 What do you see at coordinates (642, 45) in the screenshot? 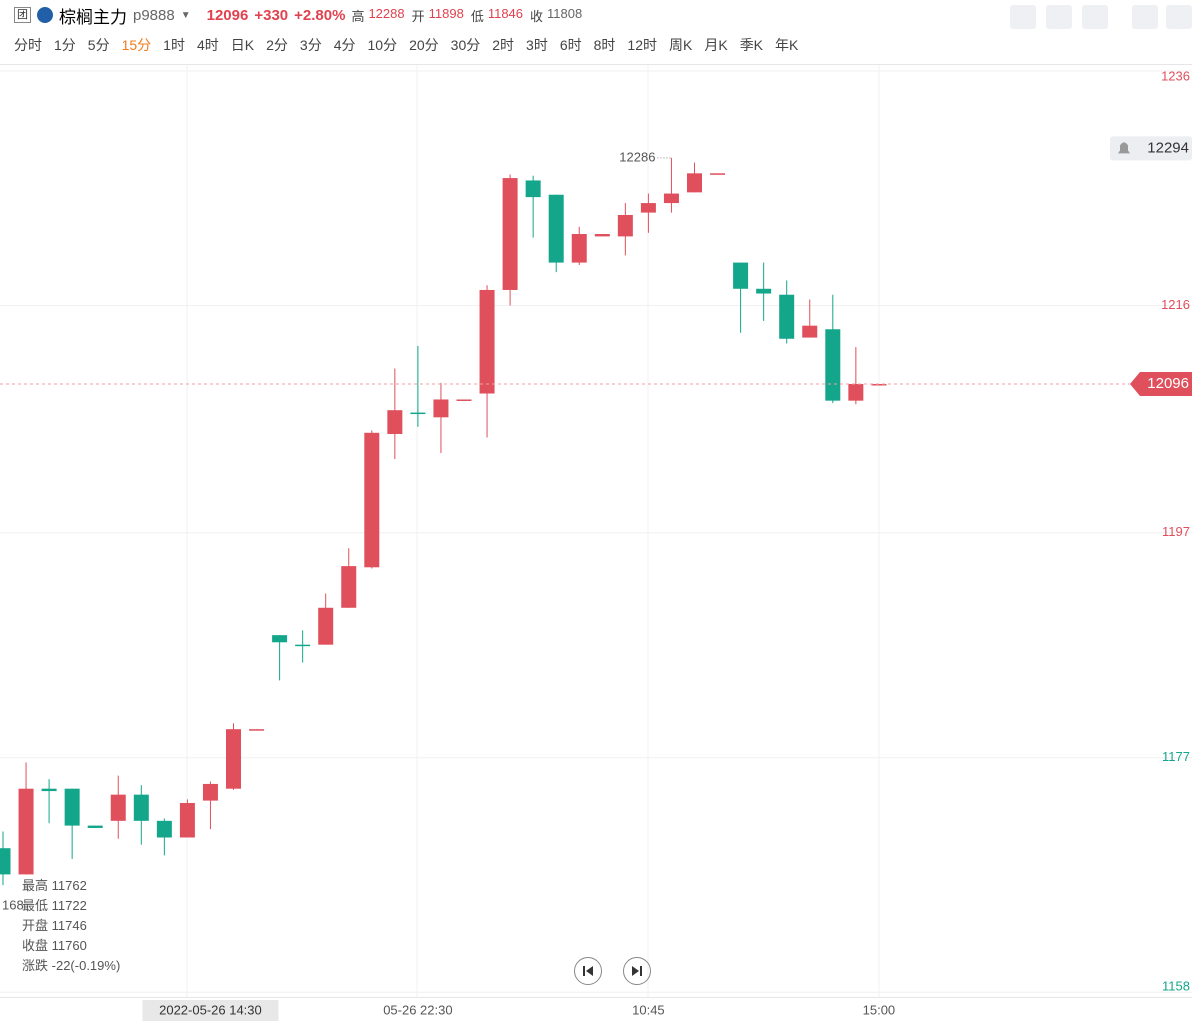
I see `period: 12时` at bounding box center [642, 45].